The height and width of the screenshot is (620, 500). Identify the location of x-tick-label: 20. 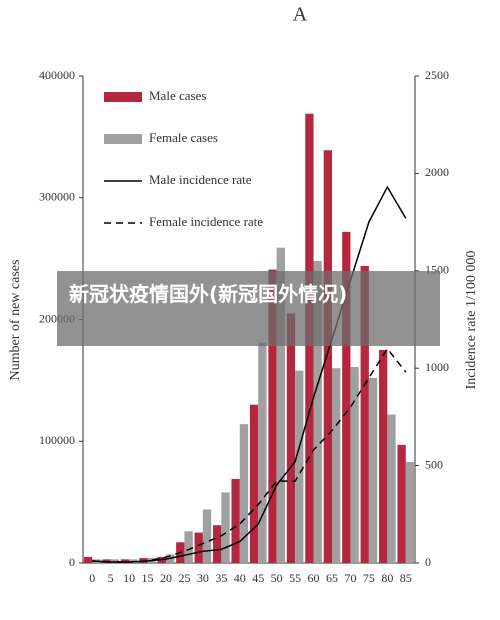
(166, 578).